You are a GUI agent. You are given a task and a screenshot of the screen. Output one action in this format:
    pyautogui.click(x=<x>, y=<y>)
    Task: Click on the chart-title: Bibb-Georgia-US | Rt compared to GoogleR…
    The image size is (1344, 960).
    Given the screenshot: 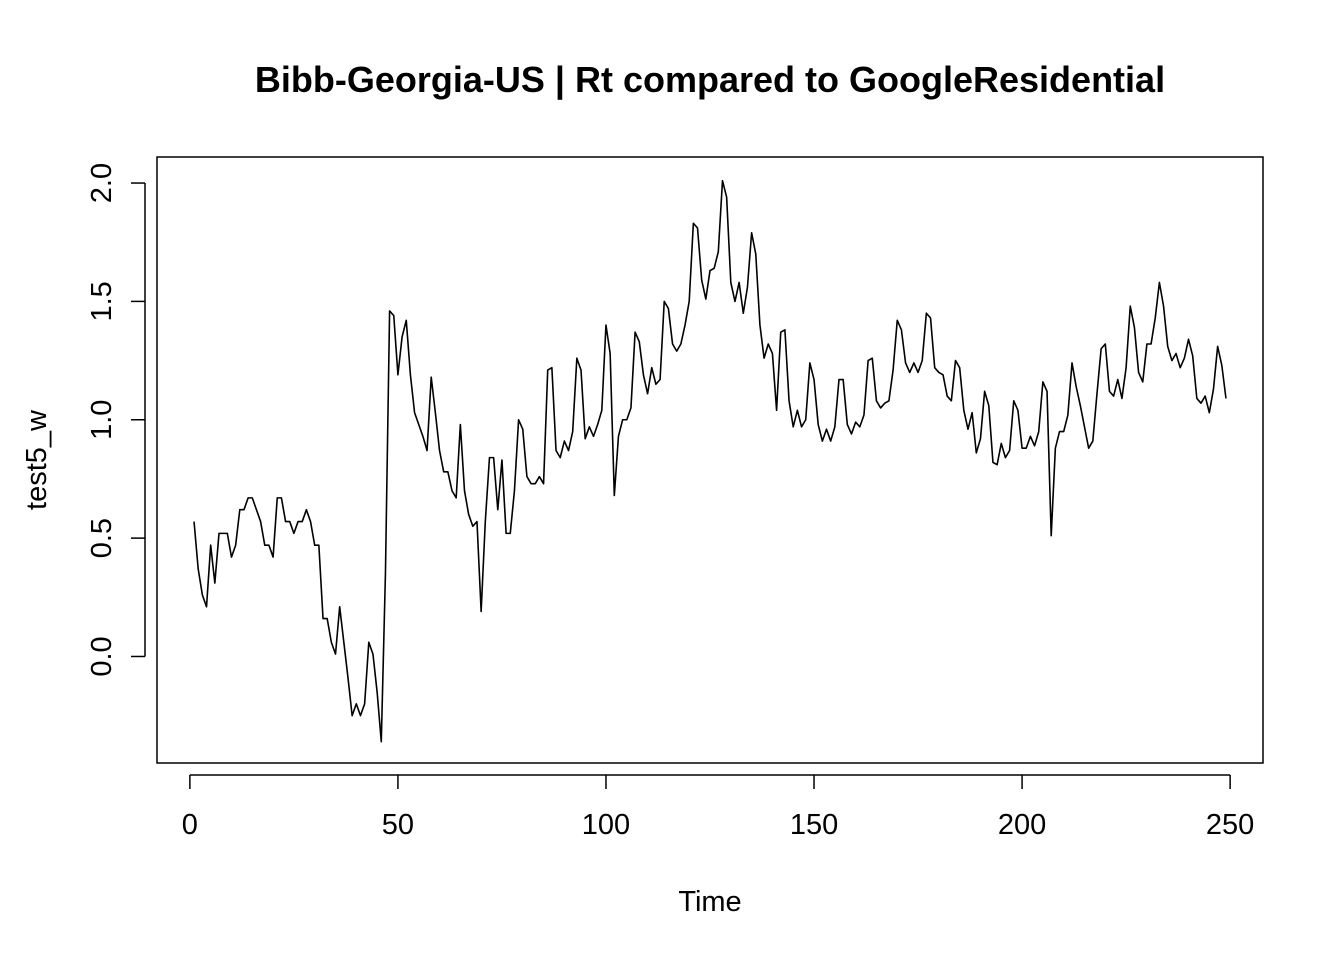 What is the action you would take?
    pyautogui.click(x=710, y=80)
    